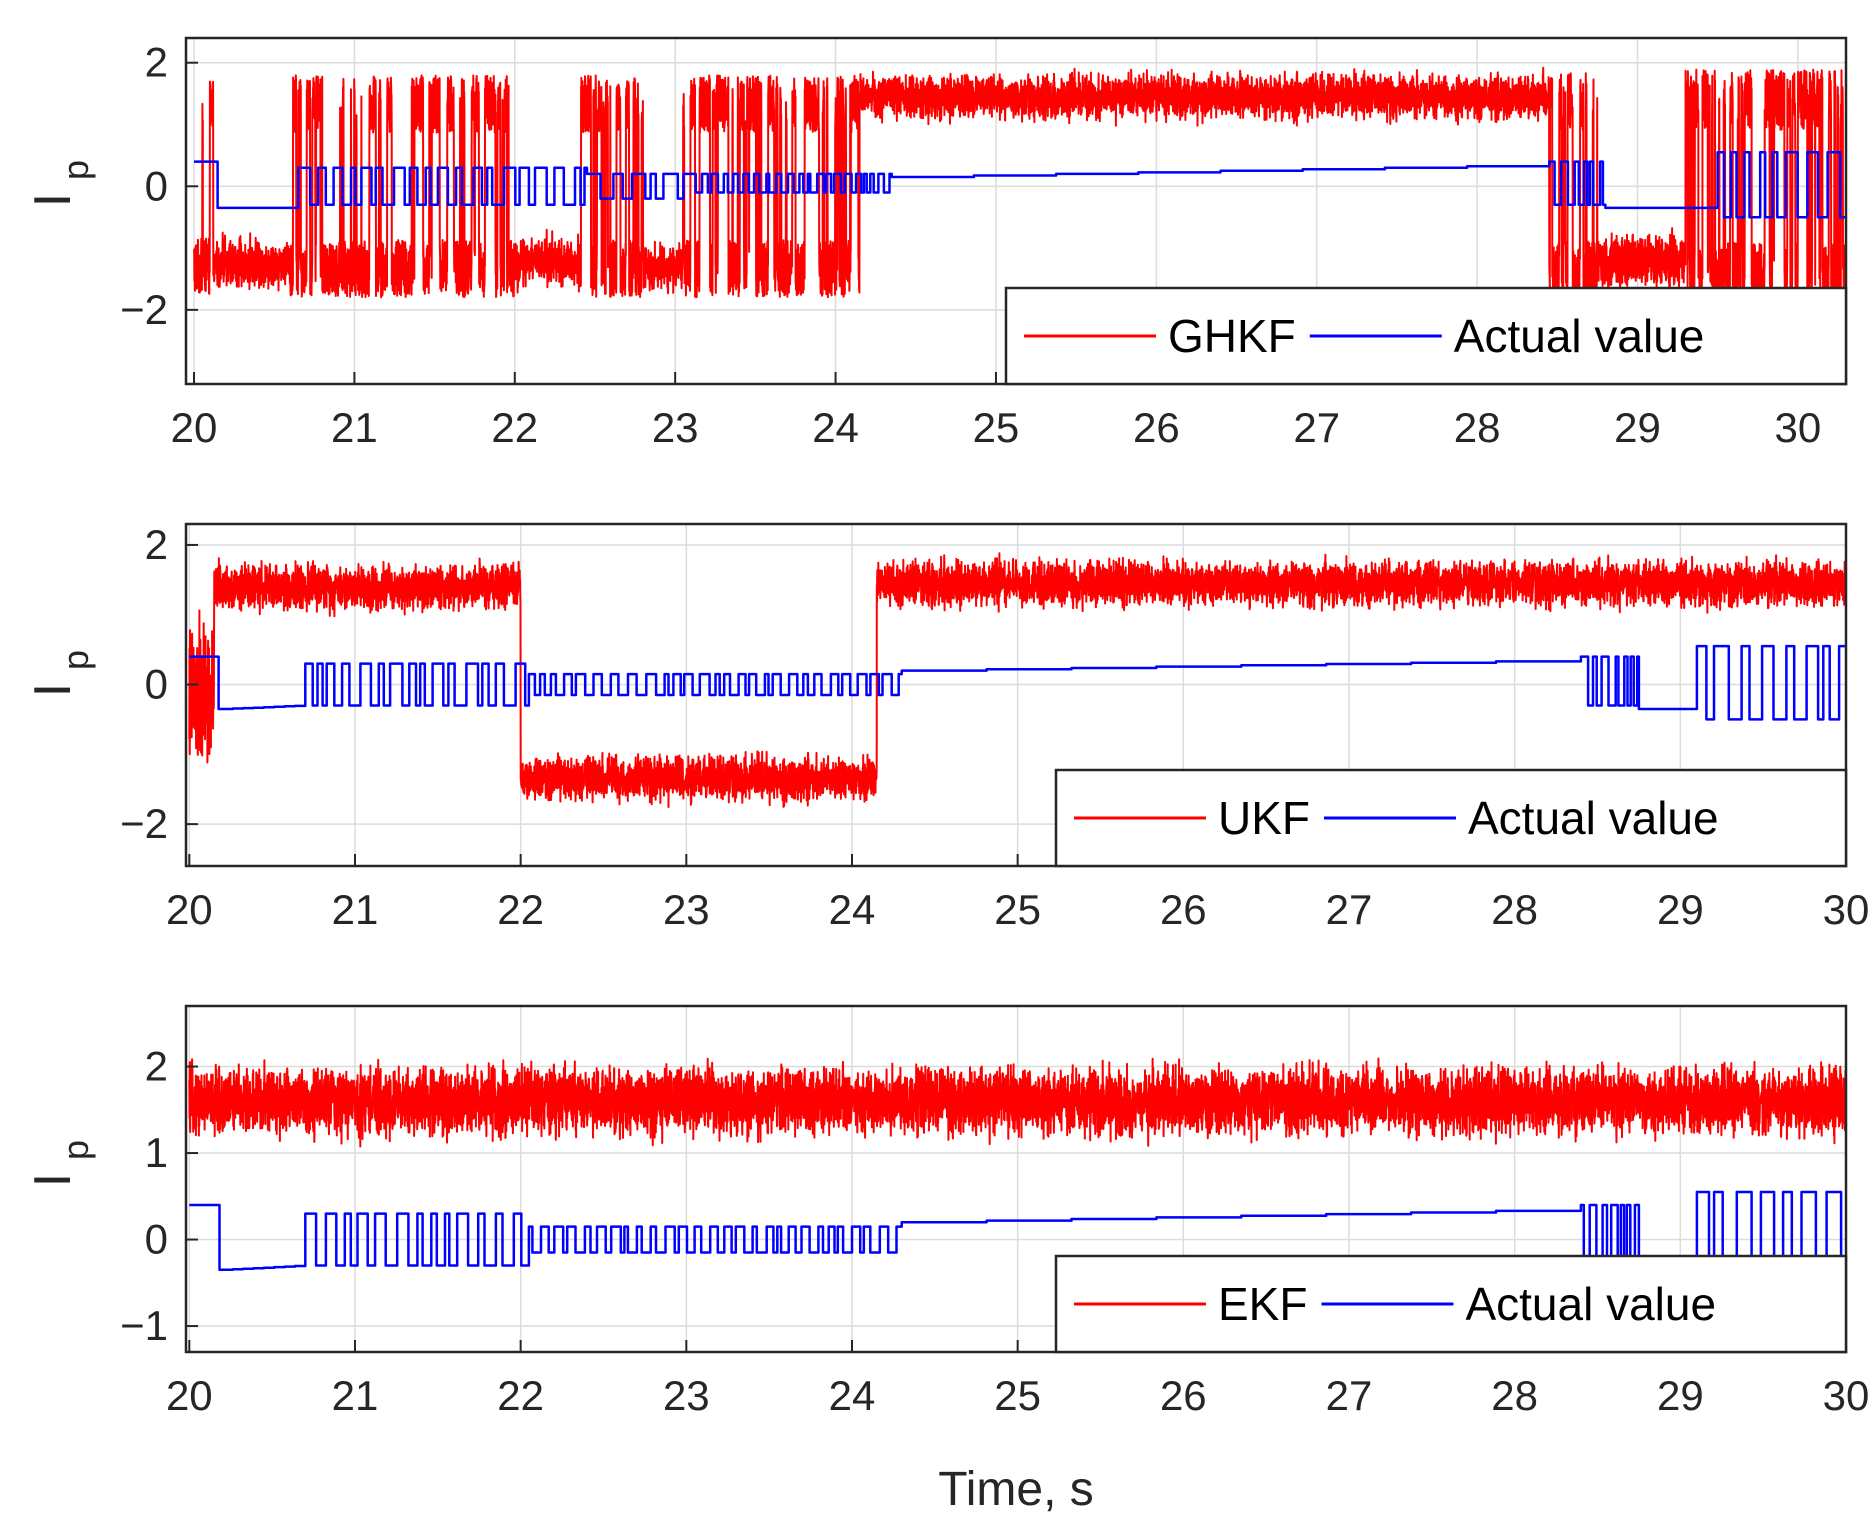 The image size is (1874, 1529). Describe the element at coordinates (156, 1152) in the screenshot. I see `y-tick-label: 1` at that location.